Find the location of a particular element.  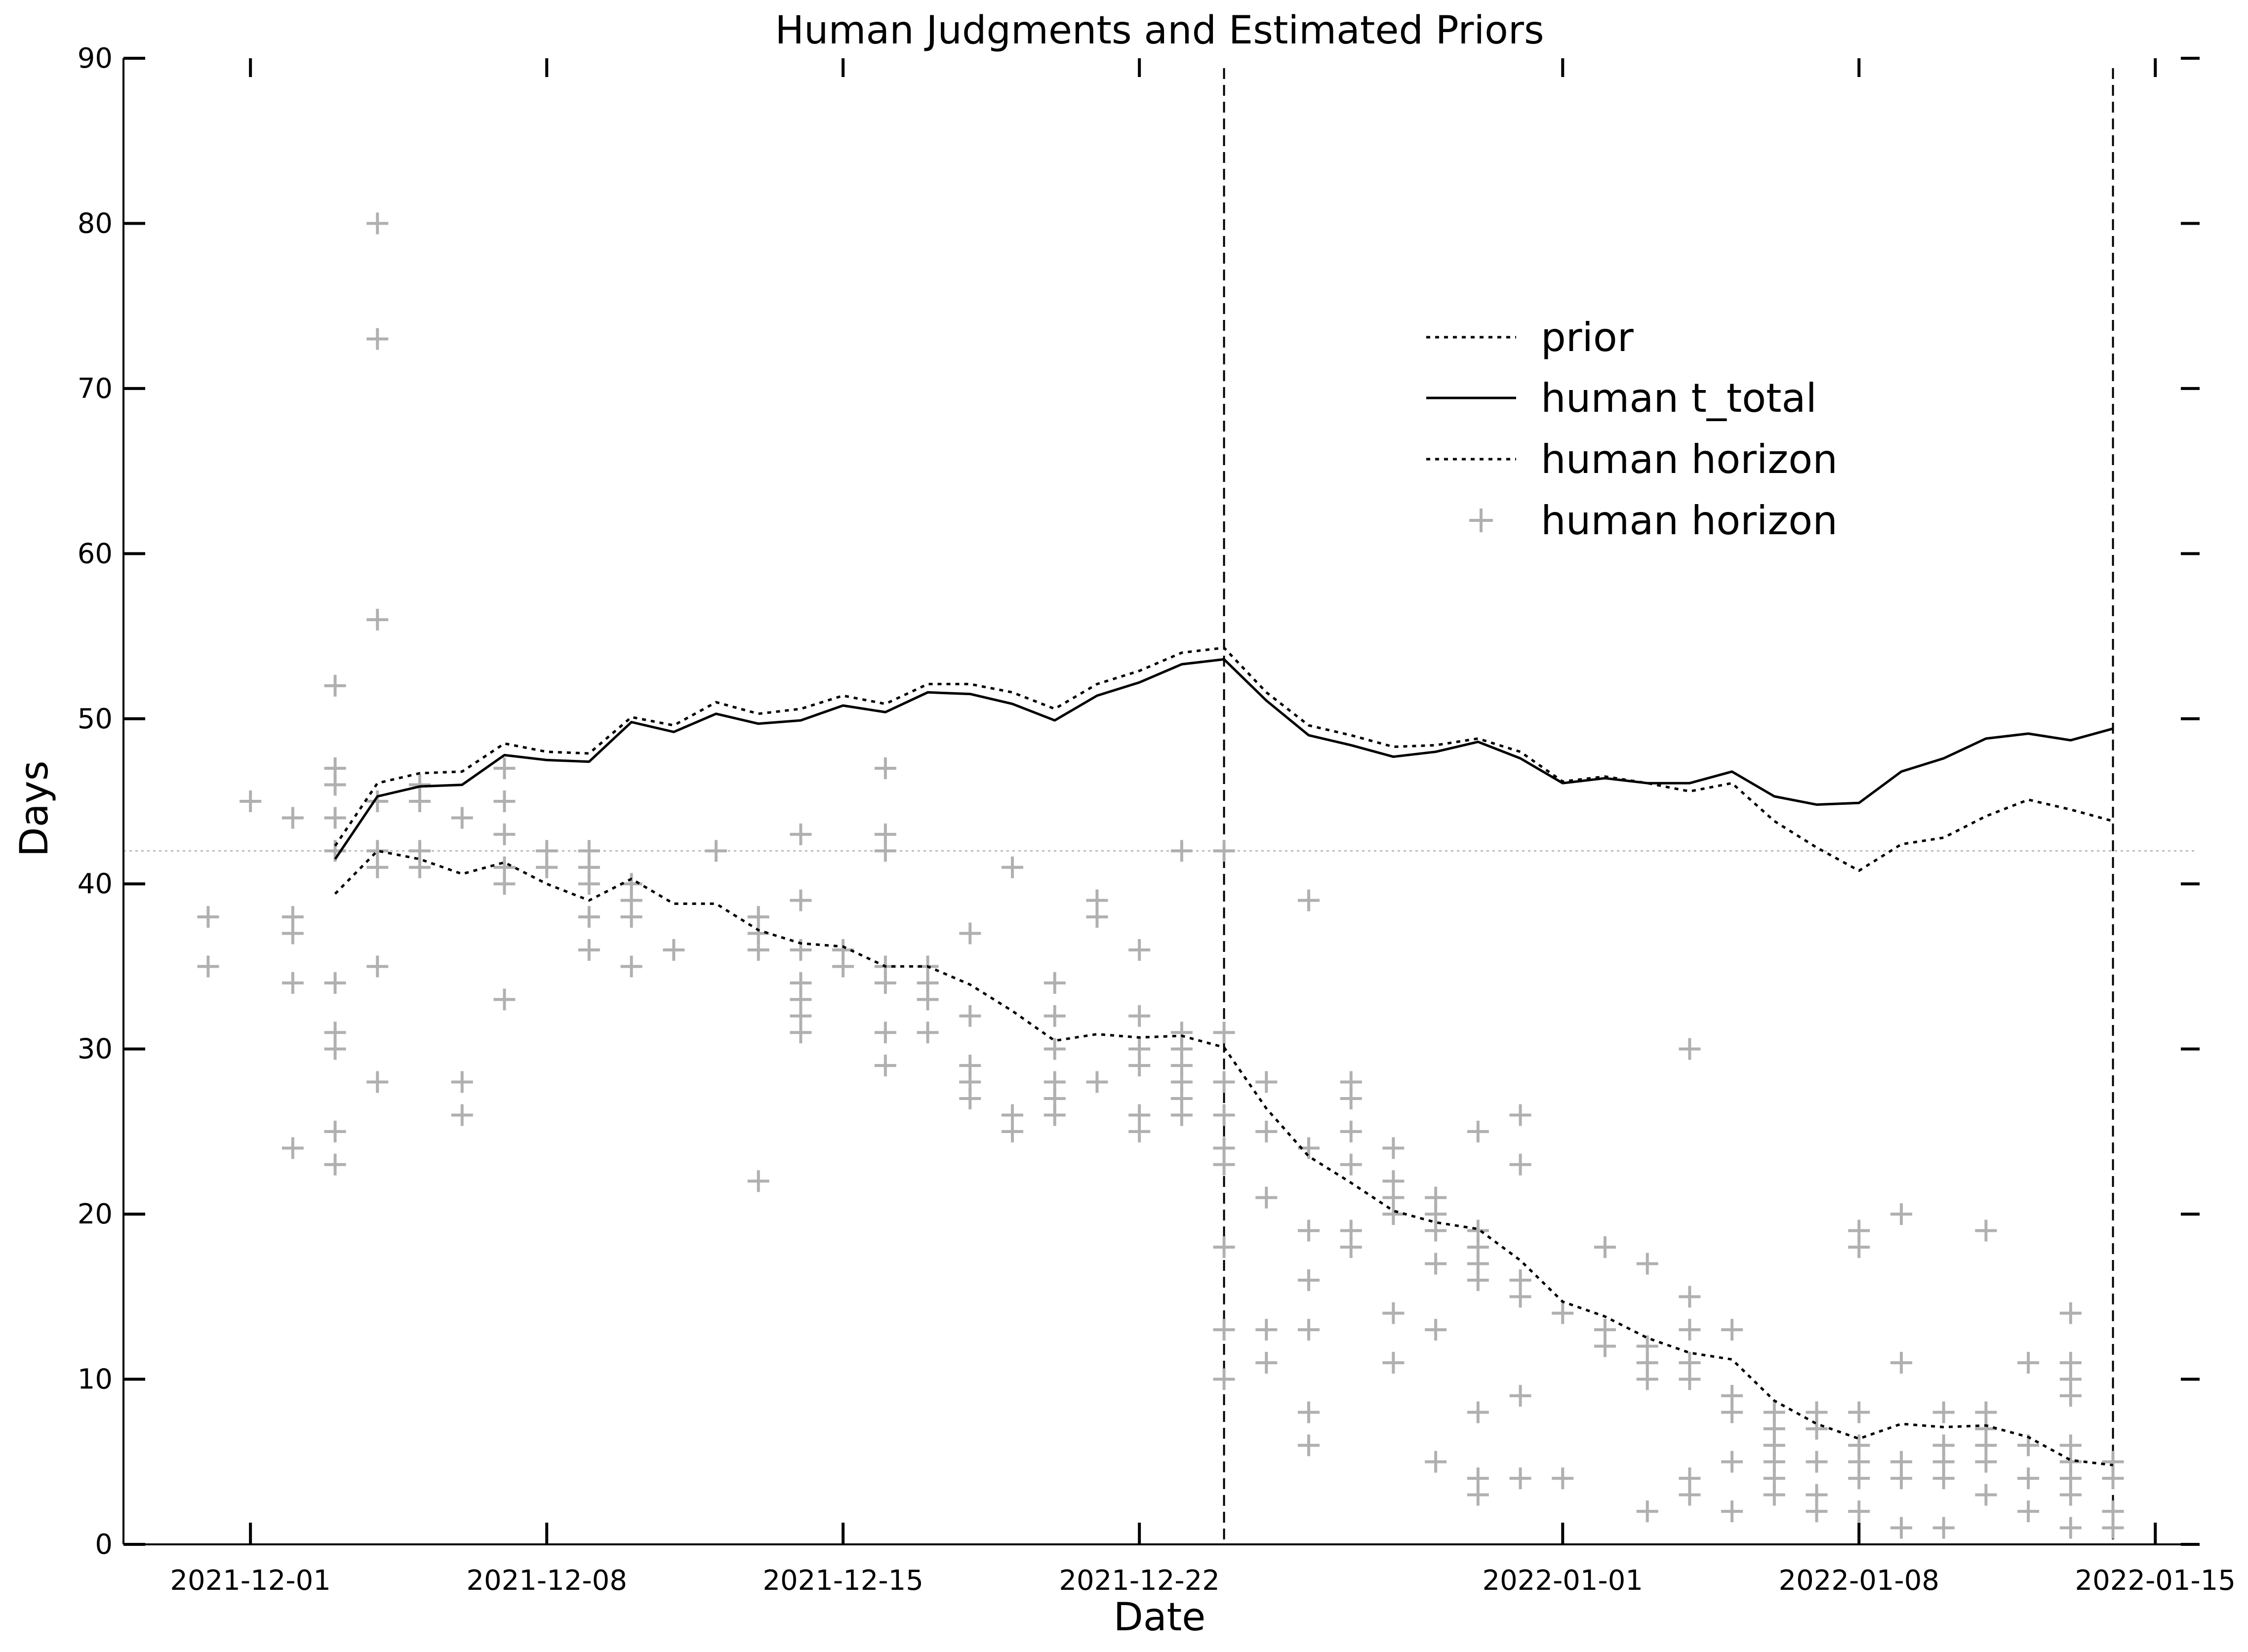

human-t-total-line is located at coordinates (1224, 759).